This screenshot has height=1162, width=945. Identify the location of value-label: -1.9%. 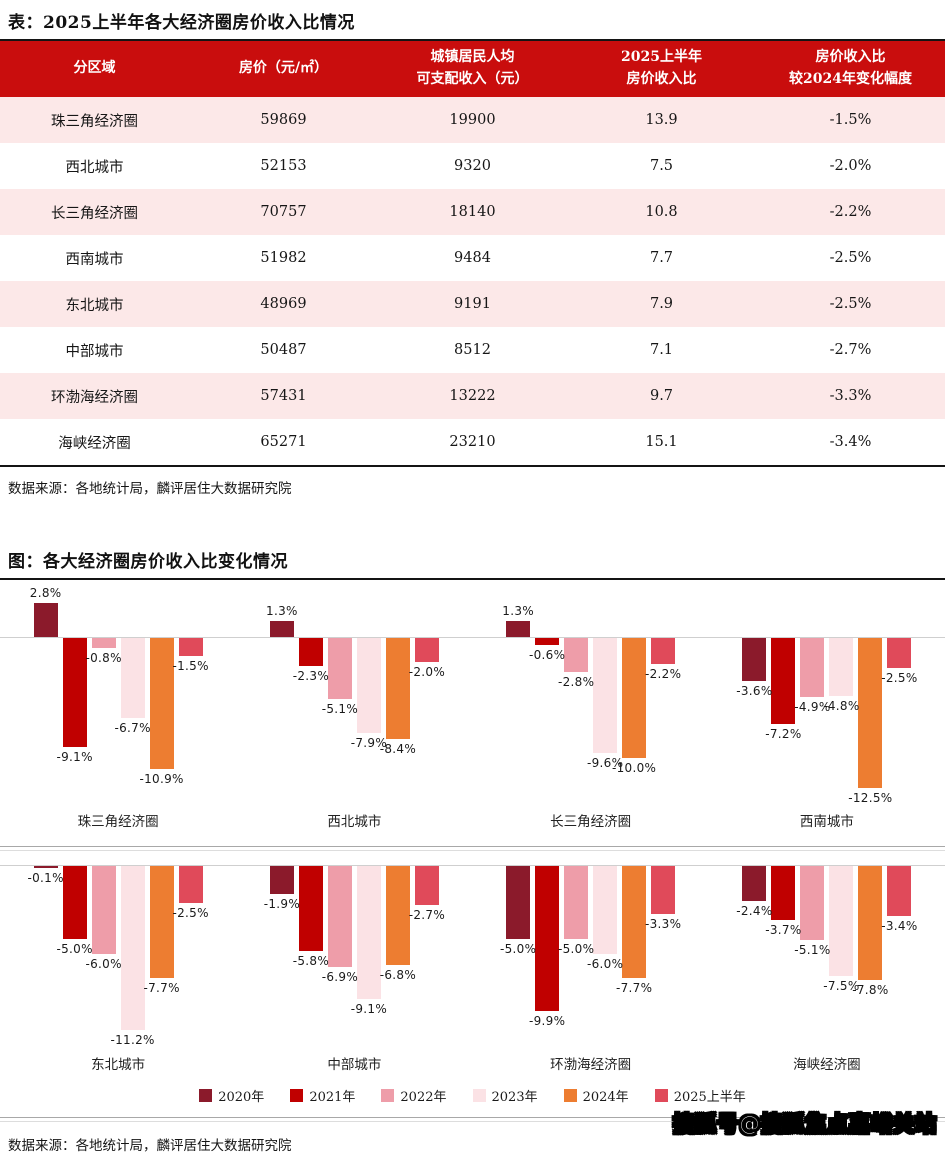
(282, 904).